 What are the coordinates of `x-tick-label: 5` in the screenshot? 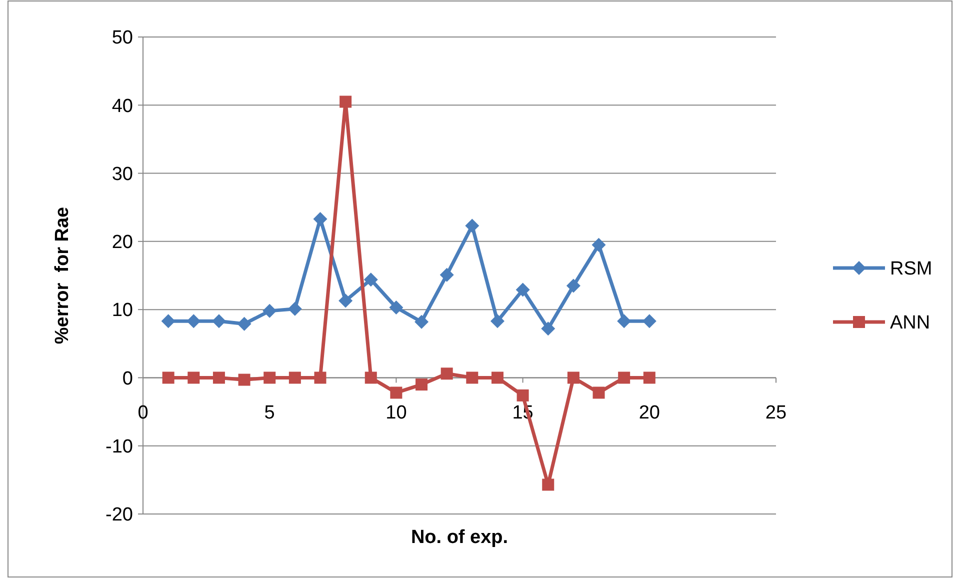 It's located at (269, 413).